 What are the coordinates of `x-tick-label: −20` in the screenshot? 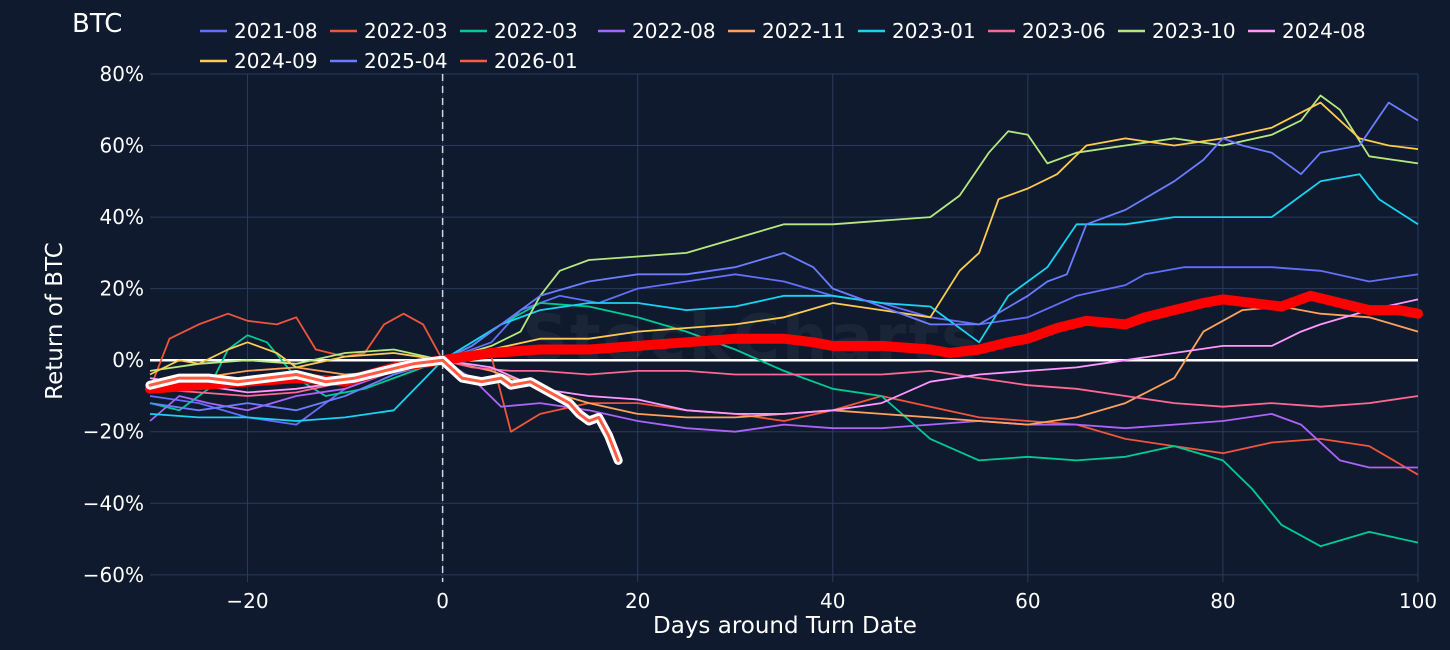 It's located at (247, 601).